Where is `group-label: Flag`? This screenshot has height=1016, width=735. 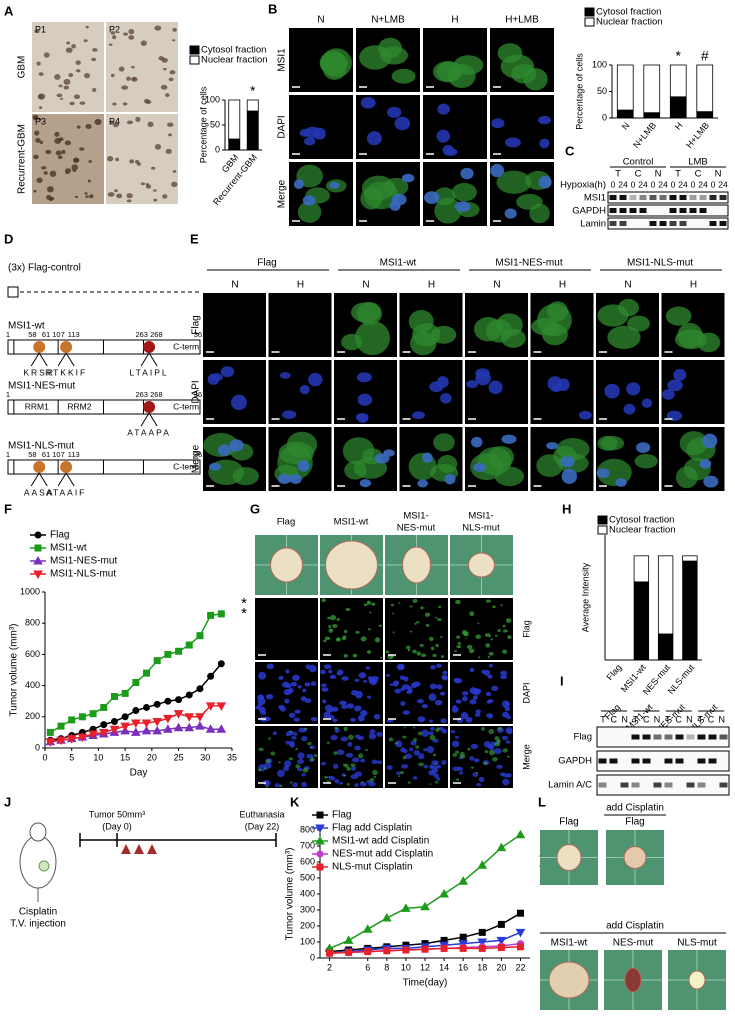 group-label: Flag is located at coordinates (266, 263).